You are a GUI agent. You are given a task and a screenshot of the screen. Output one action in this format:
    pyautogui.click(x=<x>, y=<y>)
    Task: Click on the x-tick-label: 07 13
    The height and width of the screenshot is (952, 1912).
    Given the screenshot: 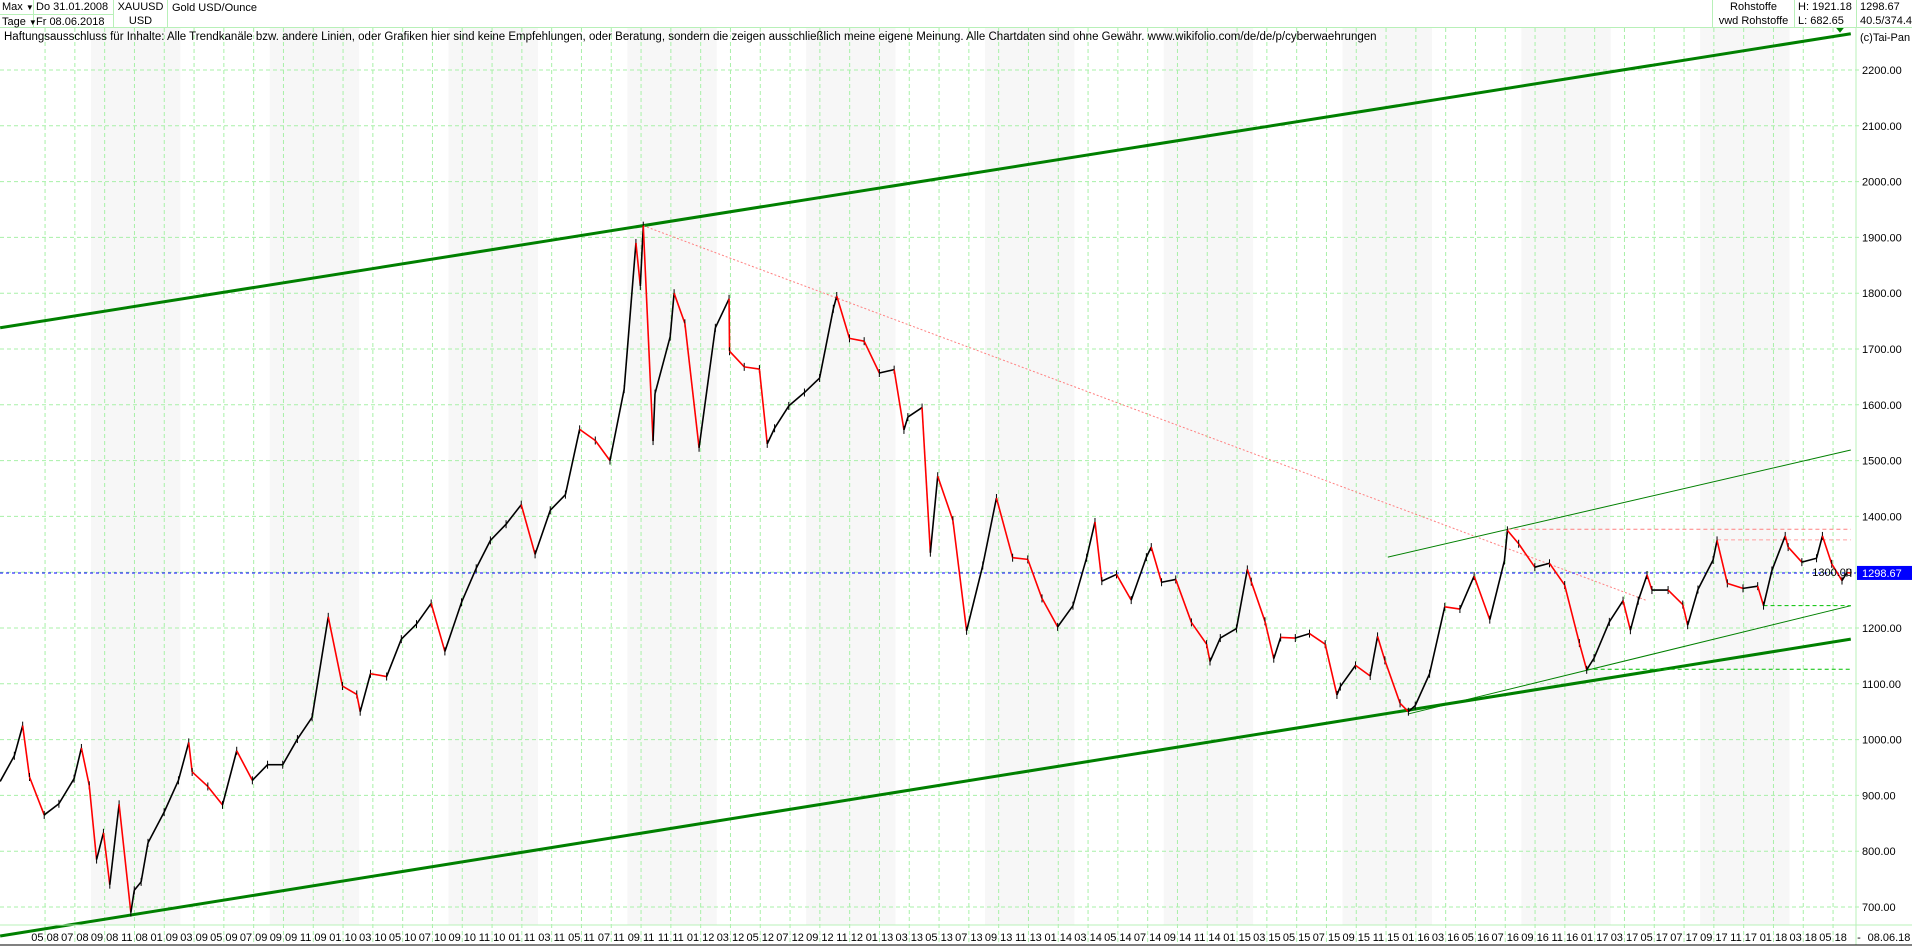 What is the action you would take?
    pyautogui.click(x=969, y=938)
    